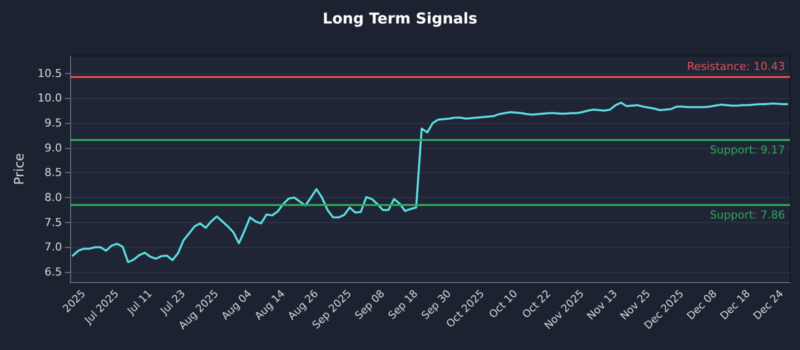 This screenshot has width=800, height=350. Describe the element at coordinates (602, 305) in the screenshot. I see `x-tick-label: Nov 13` at that location.